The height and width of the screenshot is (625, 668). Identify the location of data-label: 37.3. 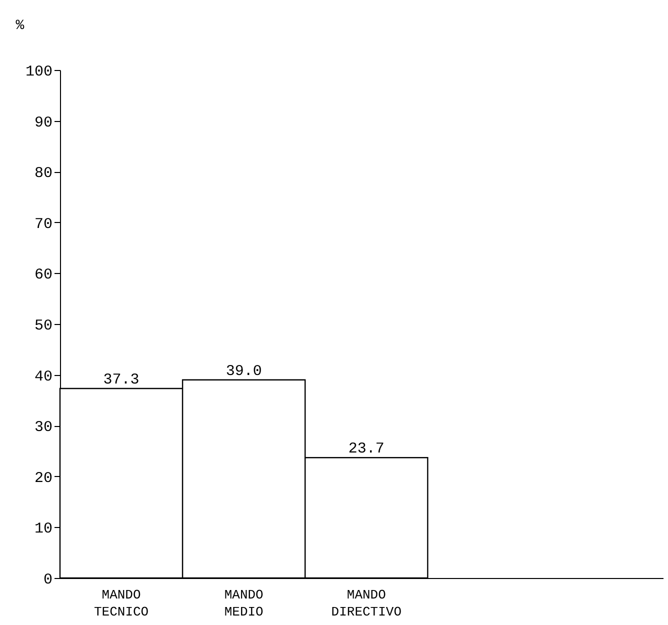
(121, 380).